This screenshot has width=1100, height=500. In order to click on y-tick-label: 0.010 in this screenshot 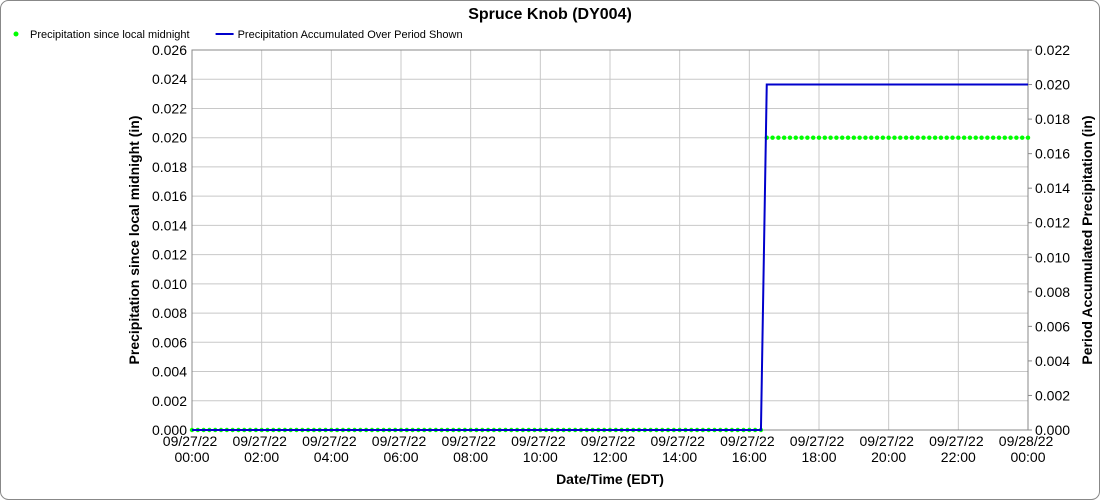, I will do `click(169, 284)`.